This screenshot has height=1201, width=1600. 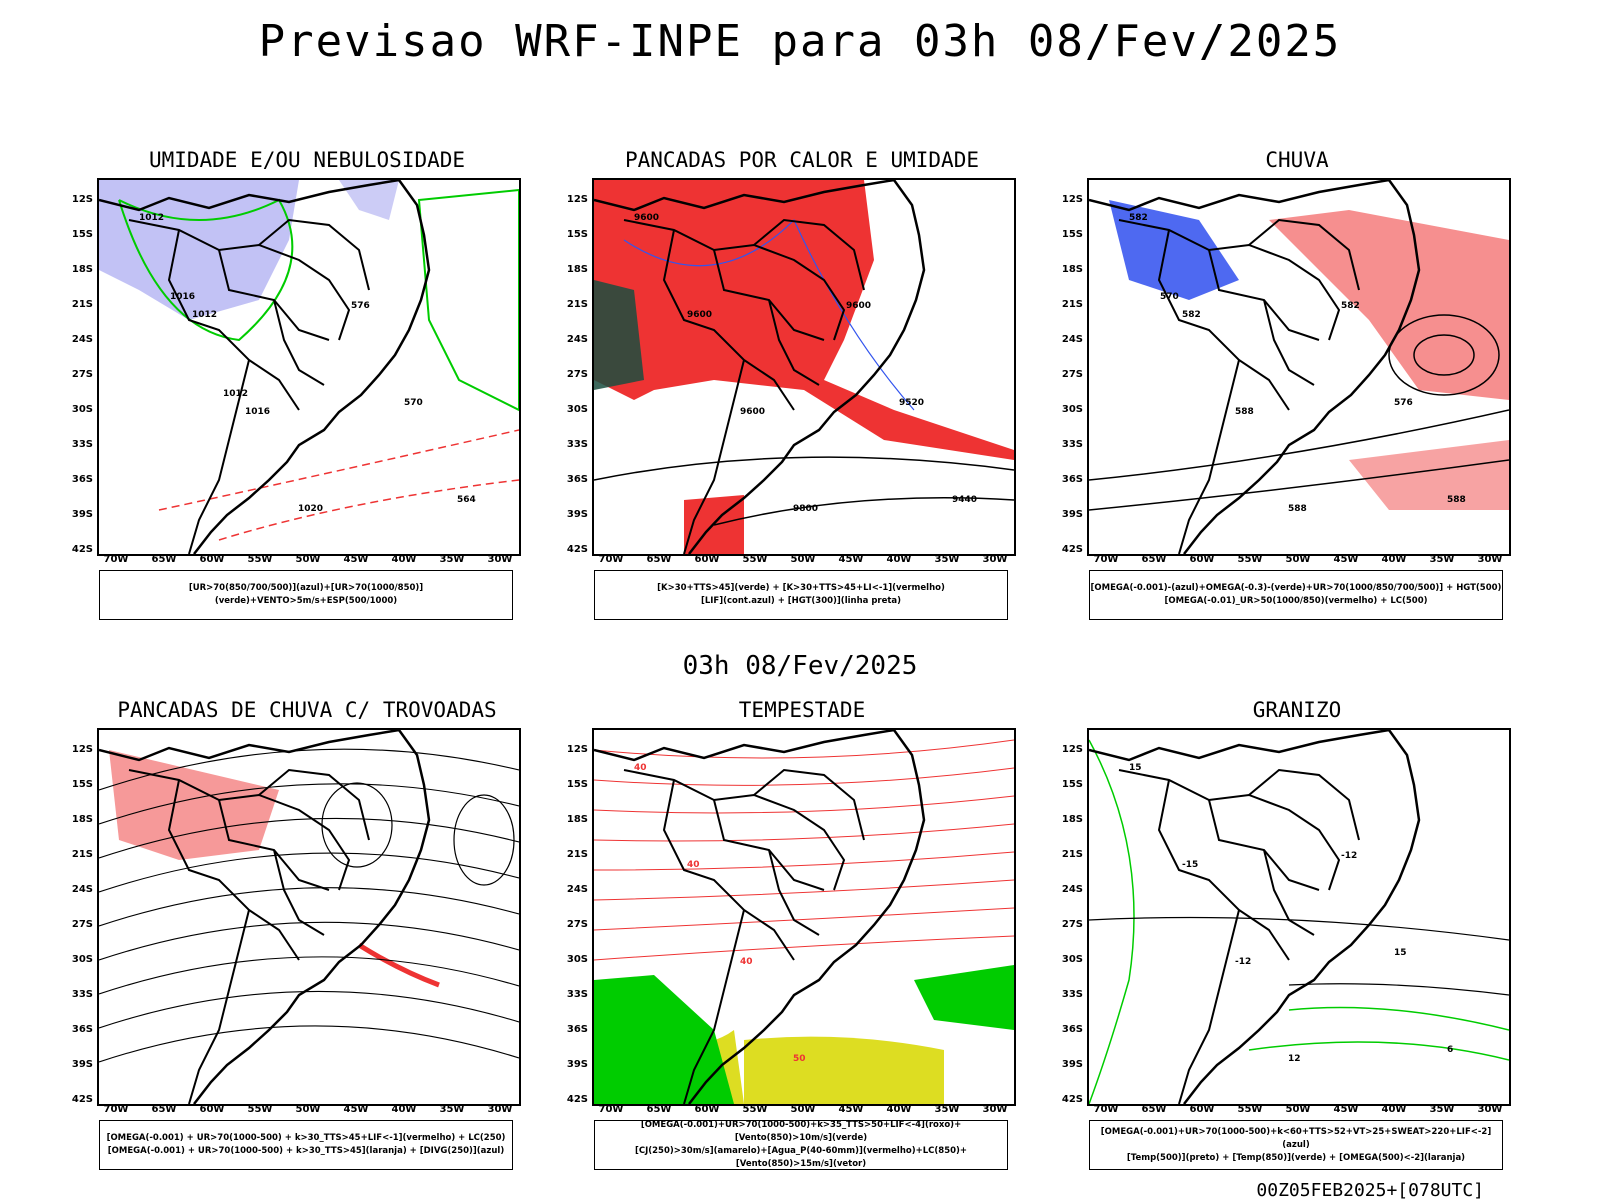 I want to click on coastline, so click(x=265, y=367).